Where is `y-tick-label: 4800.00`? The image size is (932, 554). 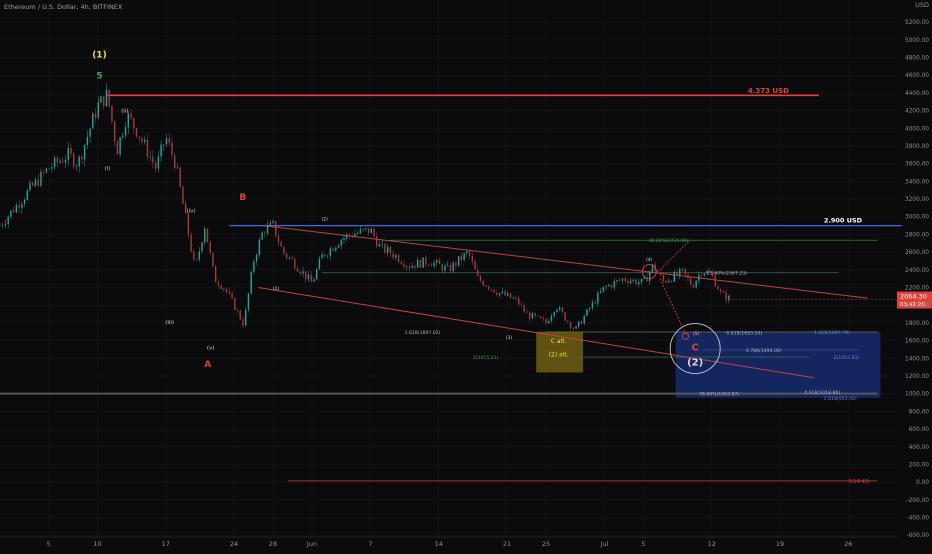 y-tick-label: 4800.00 is located at coordinates (917, 59).